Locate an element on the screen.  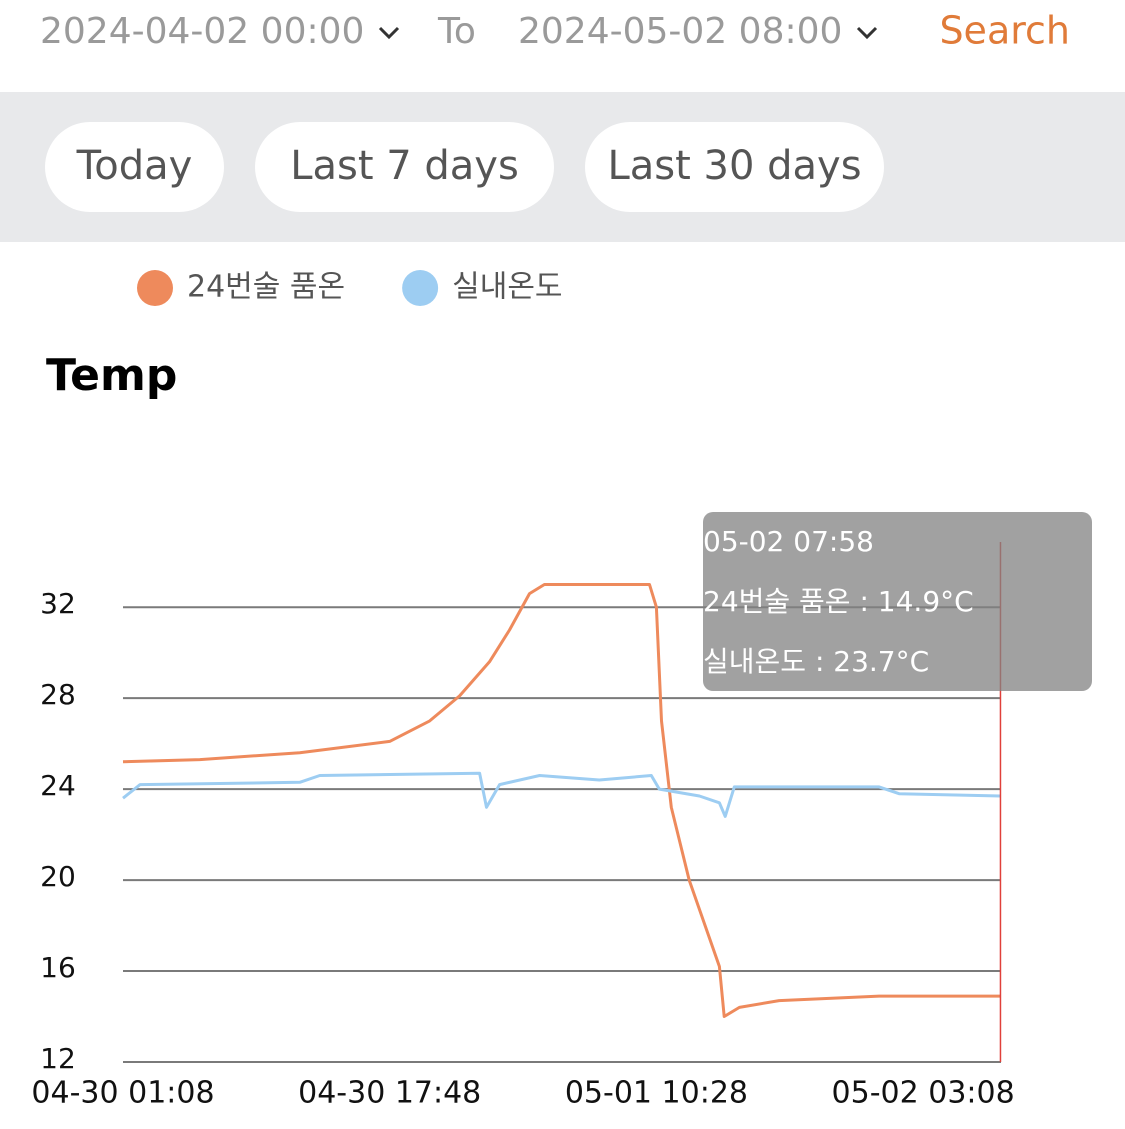
y-tick-label: 20 is located at coordinates (58, 876).